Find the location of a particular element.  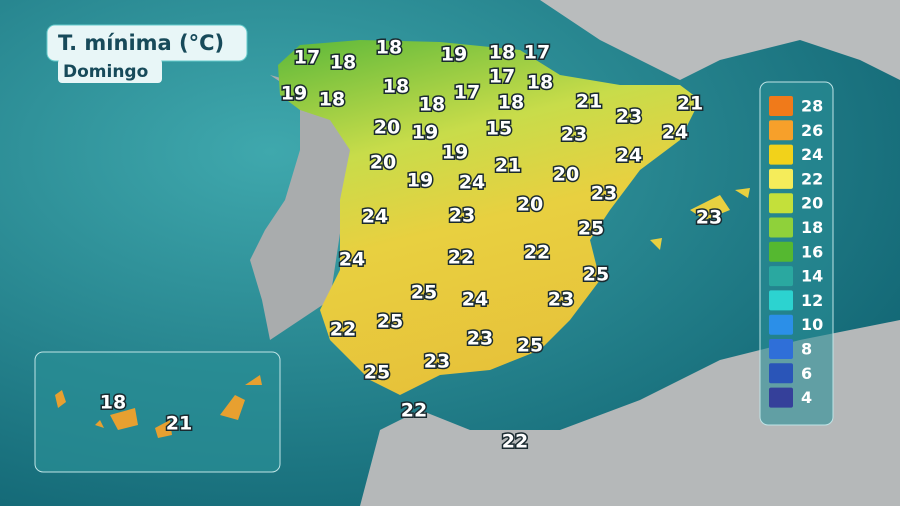

canarias-temperature-label: 21 is located at coordinates (179, 424).